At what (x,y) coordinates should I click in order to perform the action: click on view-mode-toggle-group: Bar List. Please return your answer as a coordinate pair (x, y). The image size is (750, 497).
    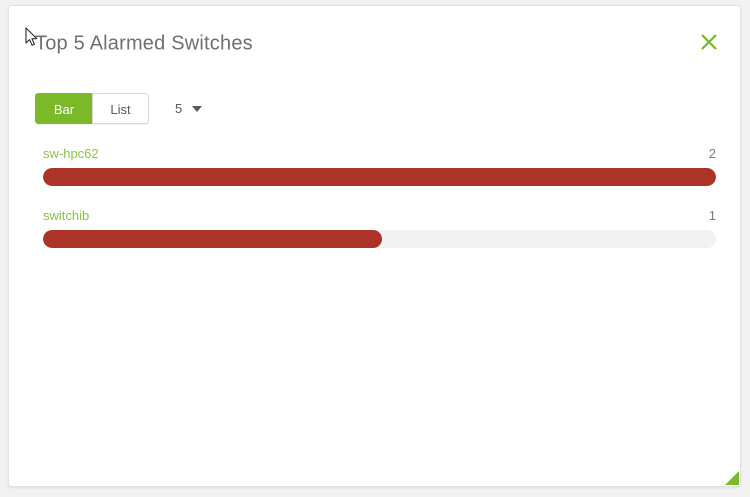
    Looking at the image, I should click on (92, 108).